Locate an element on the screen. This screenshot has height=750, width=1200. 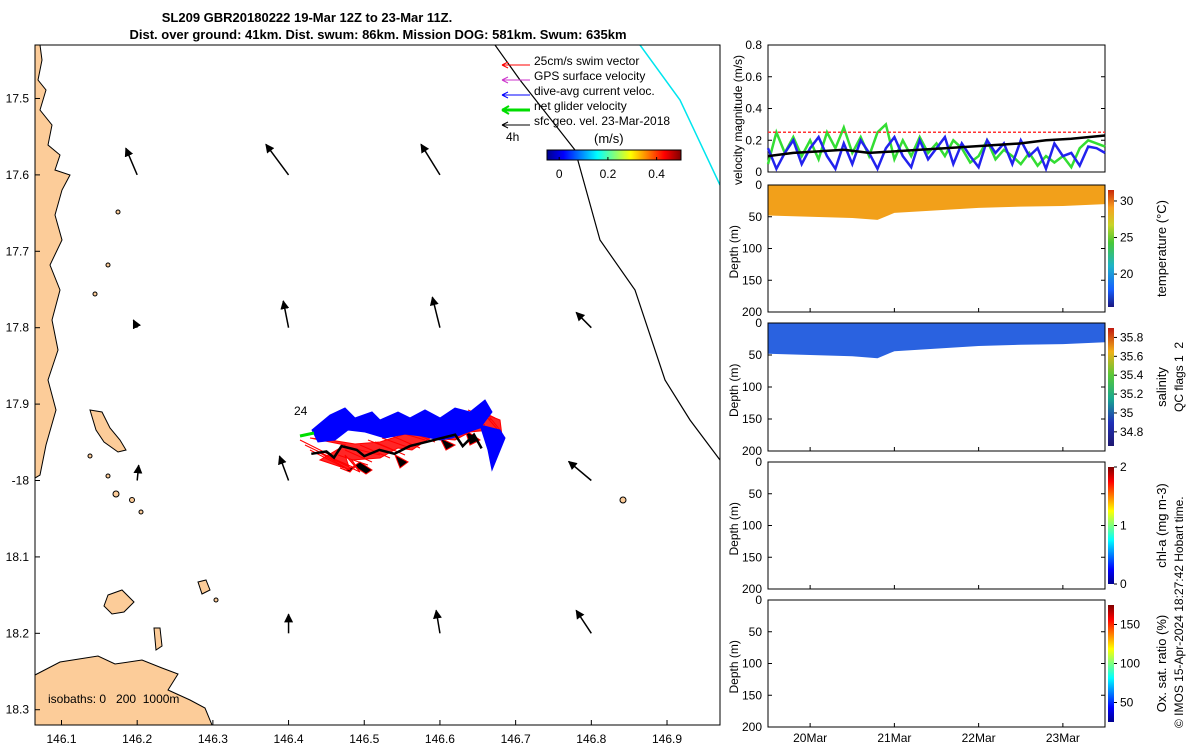
temperature-section is located at coordinates (936, 202).